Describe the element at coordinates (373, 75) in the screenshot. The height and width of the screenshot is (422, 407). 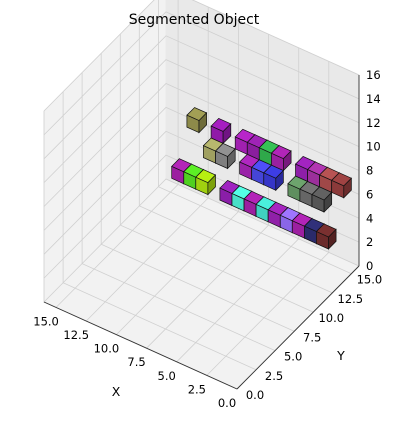
I see `z-tick-label: 16` at that location.